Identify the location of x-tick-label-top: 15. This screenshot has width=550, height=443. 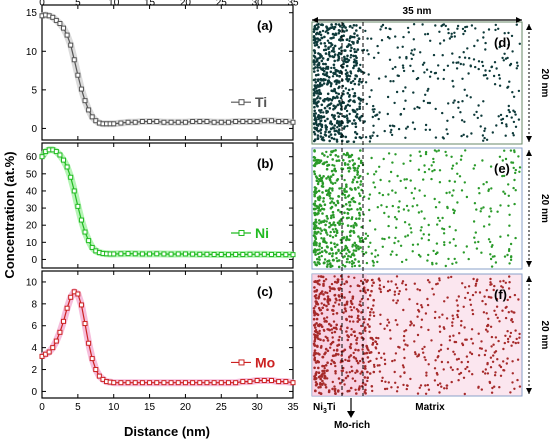
(150, 4).